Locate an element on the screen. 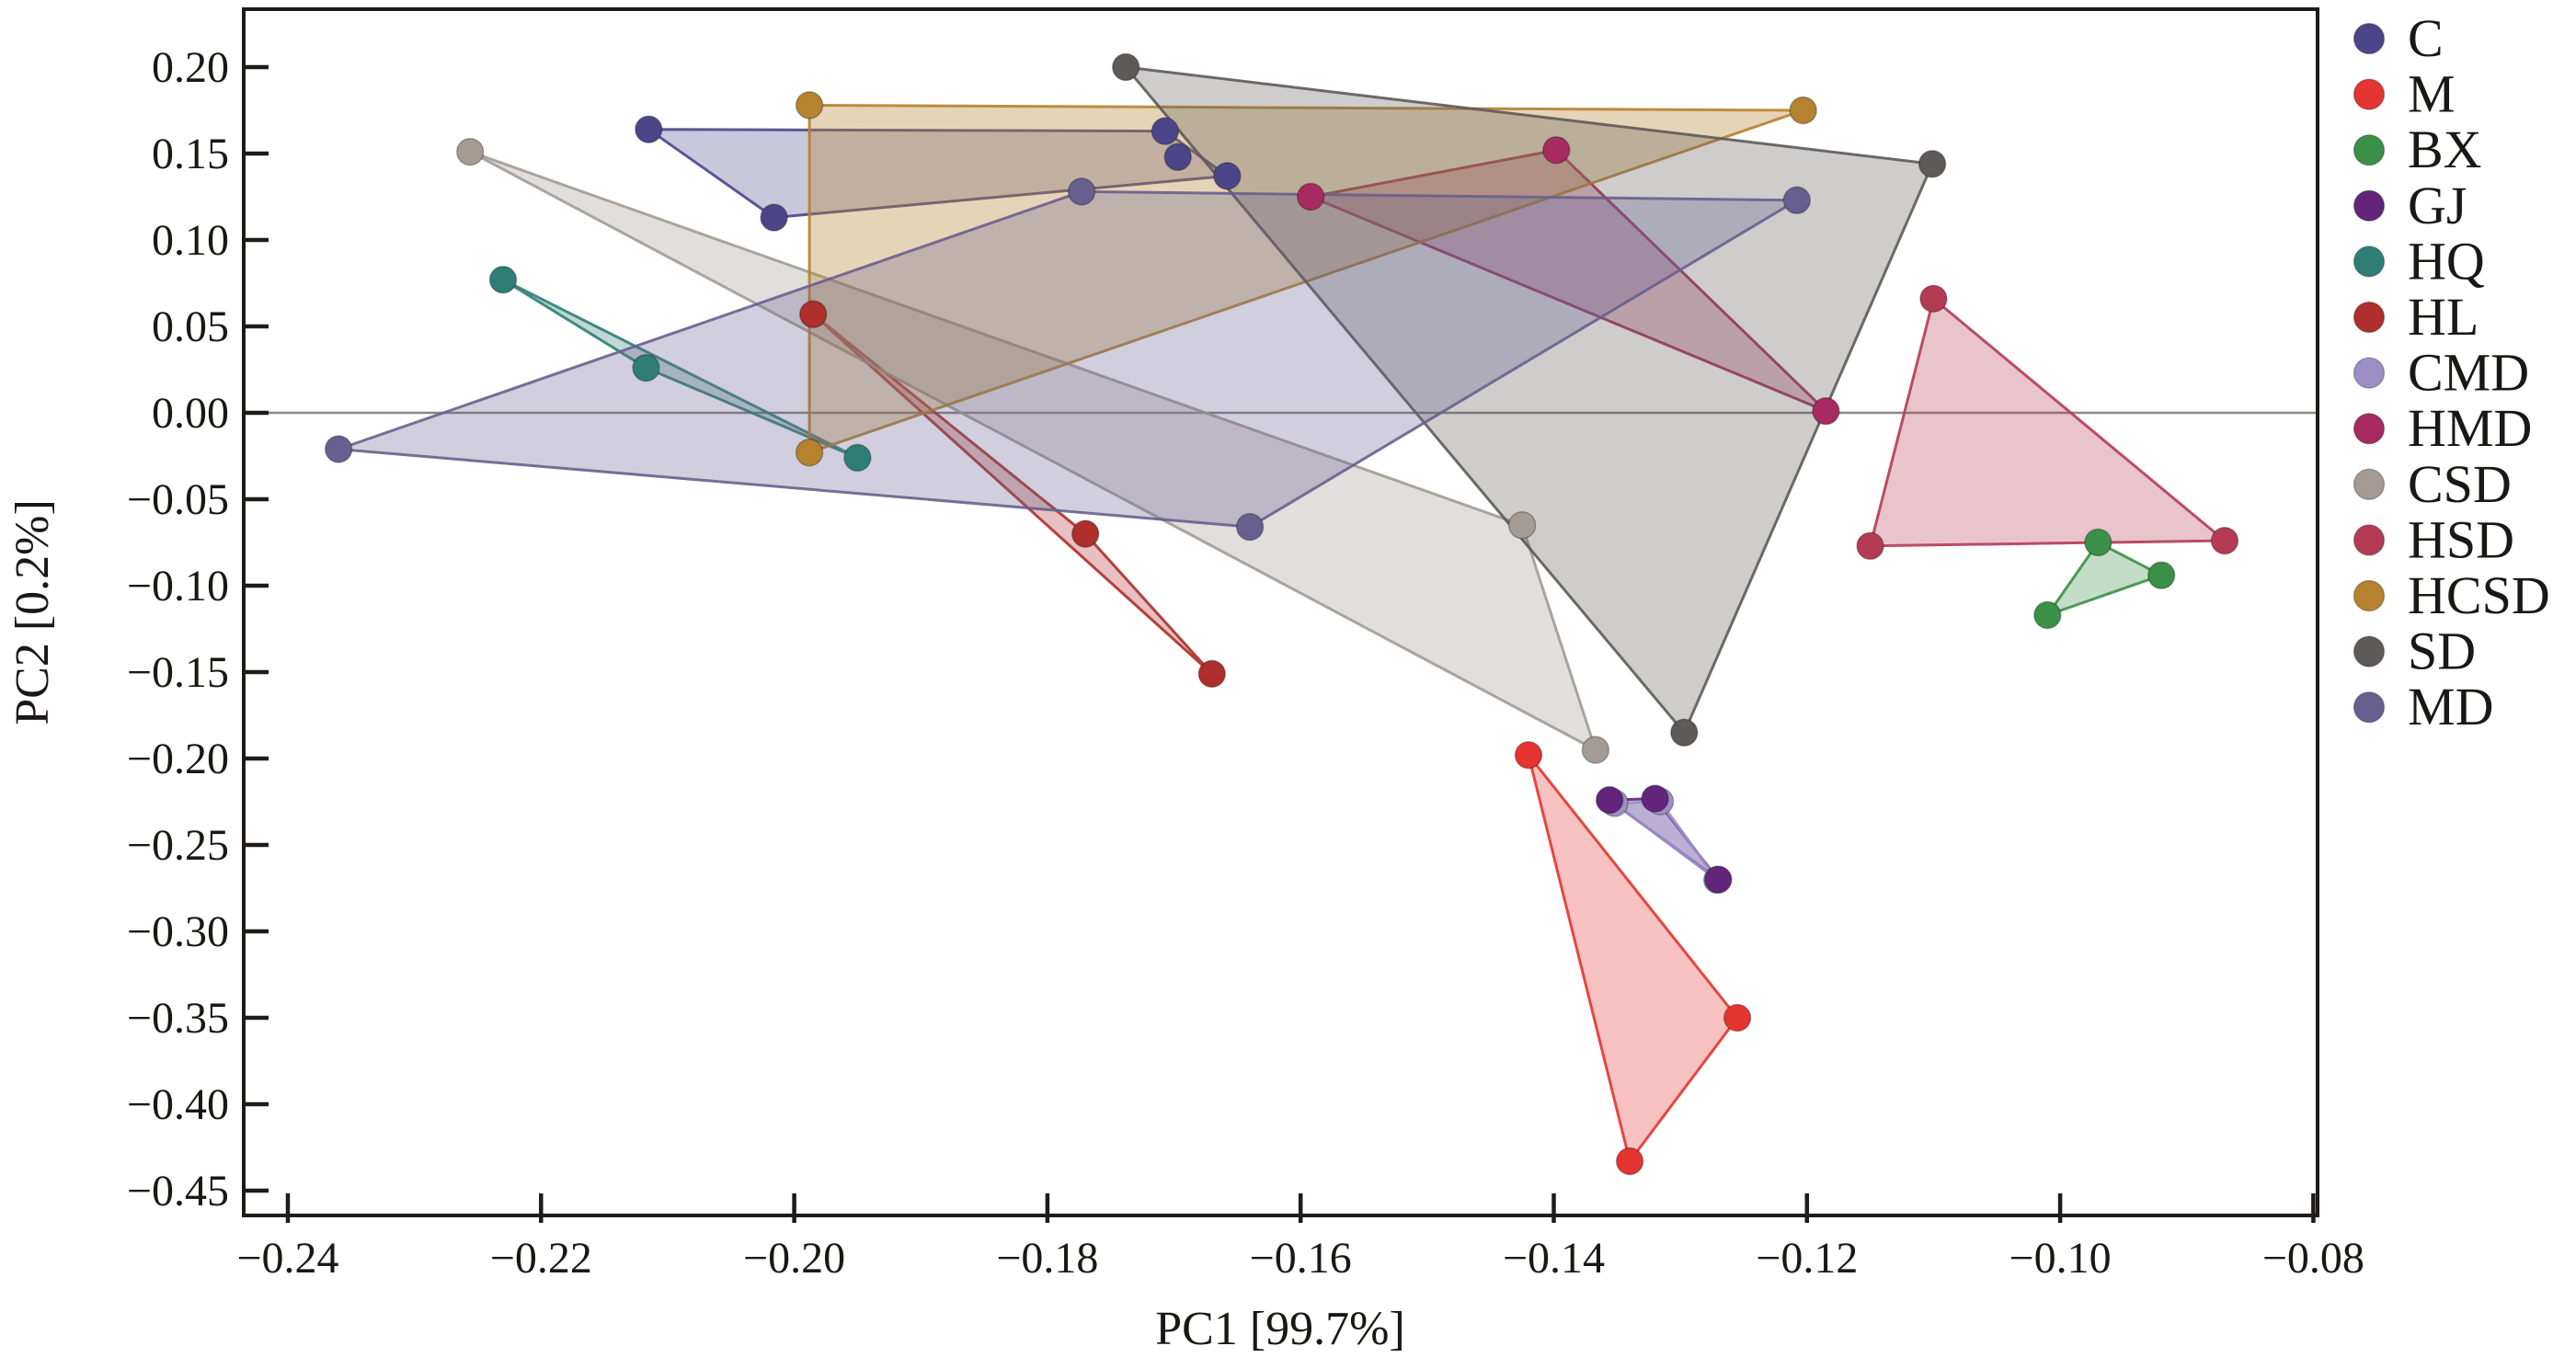 The image size is (2576, 1369). x-axis-label: PC1 [99.7%] is located at coordinates (1280, 1329).